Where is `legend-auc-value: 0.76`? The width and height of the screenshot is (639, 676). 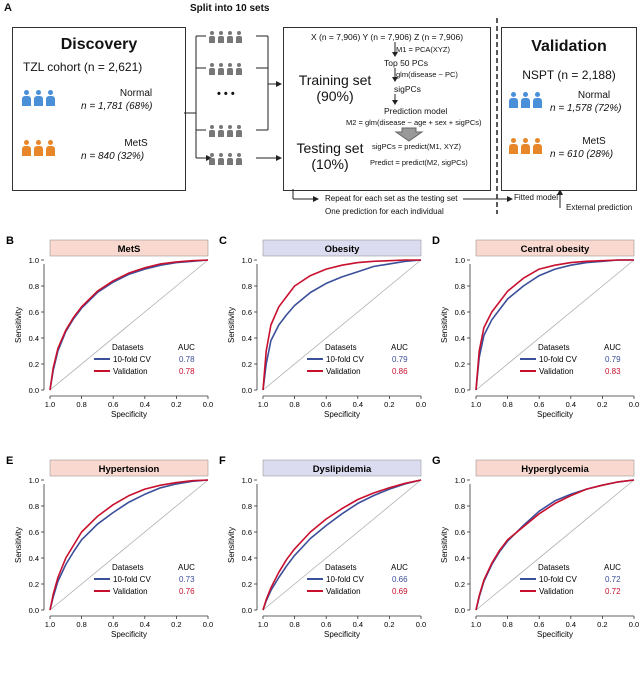
legend-auc-value: 0.76 is located at coordinates (187, 591).